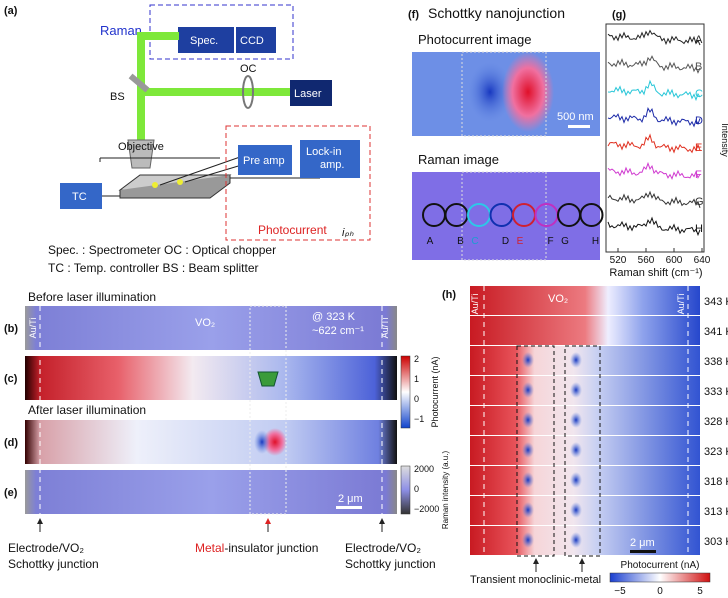 This screenshot has width=728, height=598. I want to click on pre-amp, so click(265, 160).